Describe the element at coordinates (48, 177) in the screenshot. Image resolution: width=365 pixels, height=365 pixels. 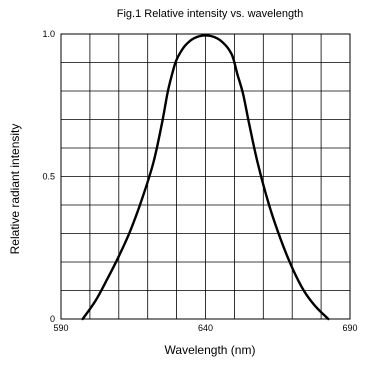
I see `y-tick-label: 0.5` at that location.